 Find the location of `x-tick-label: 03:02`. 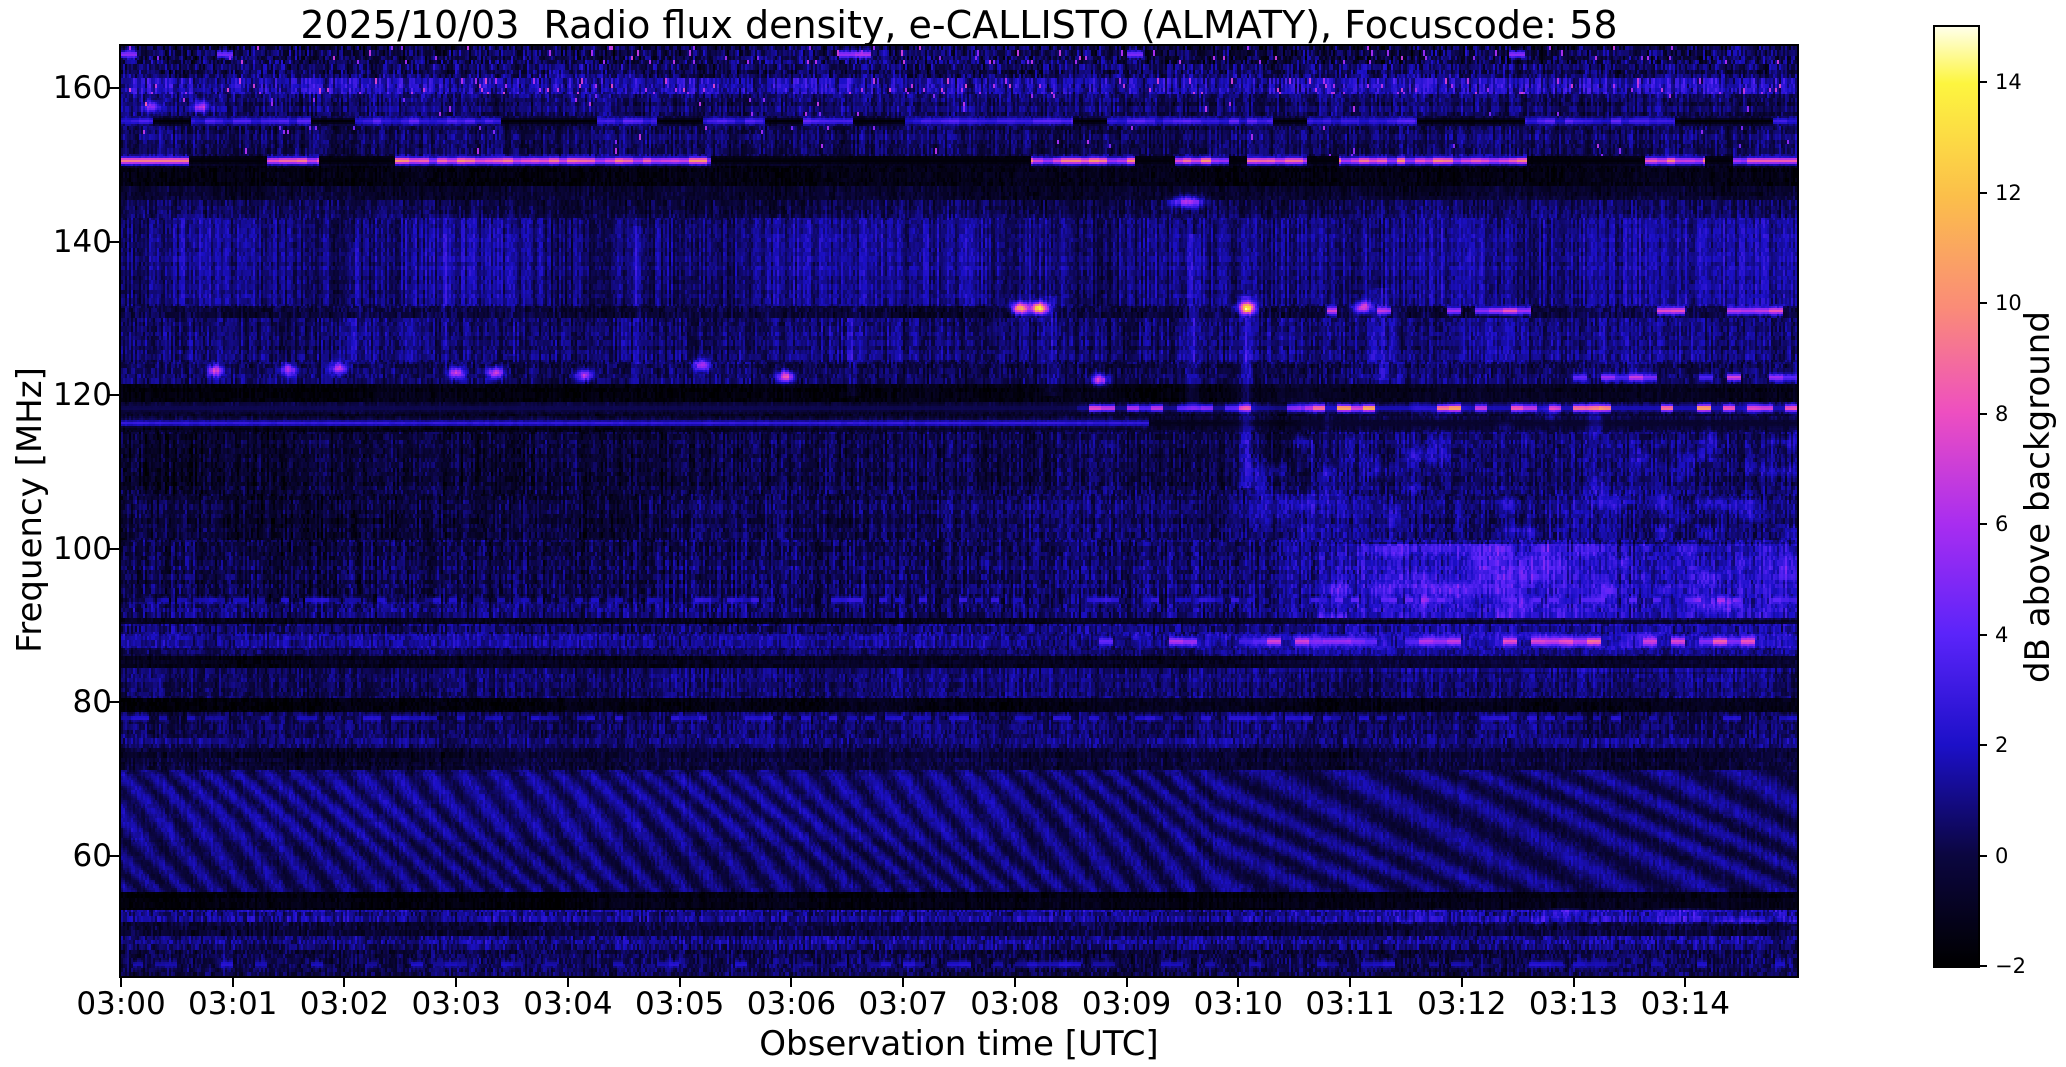

x-tick-label: 03:02 is located at coordinates (344, 1004).